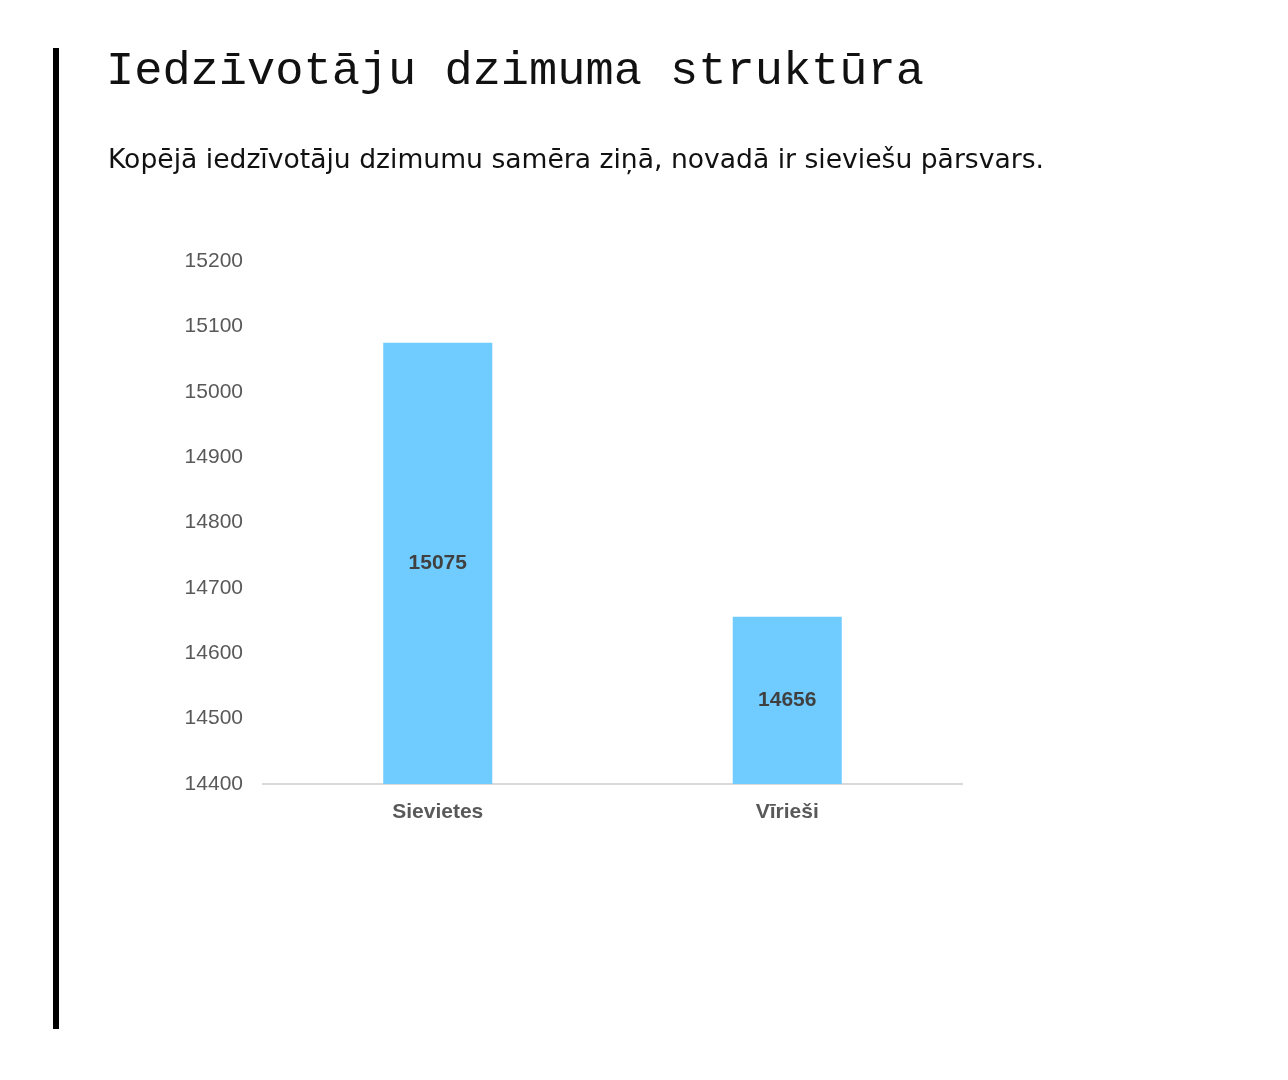 The image size is (1288, 1080). Describe the element at coordinates (787, 811) in the screenshot. I see `x-tick-label: Vīrieši` at that location.